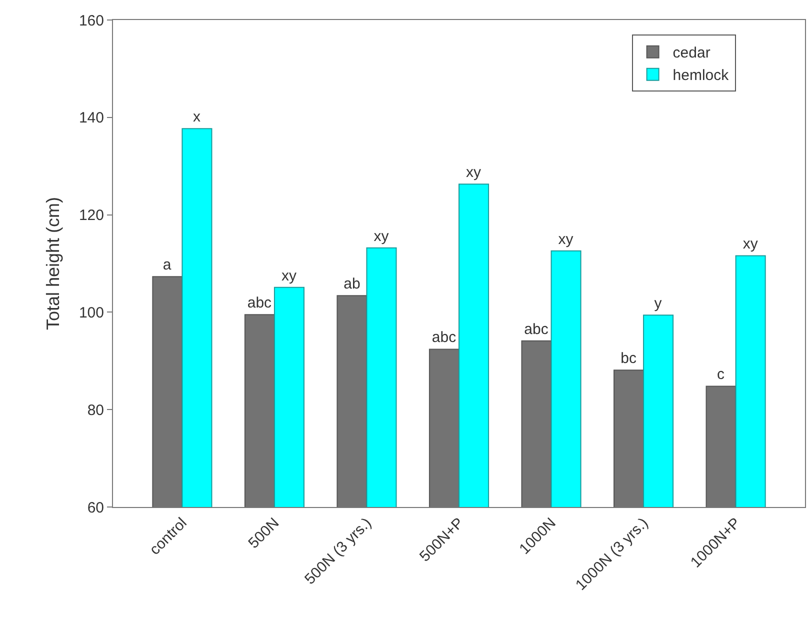  Describe the element at coordinates (167, 265) in the screenshot. I see `data-label: a` at that location.